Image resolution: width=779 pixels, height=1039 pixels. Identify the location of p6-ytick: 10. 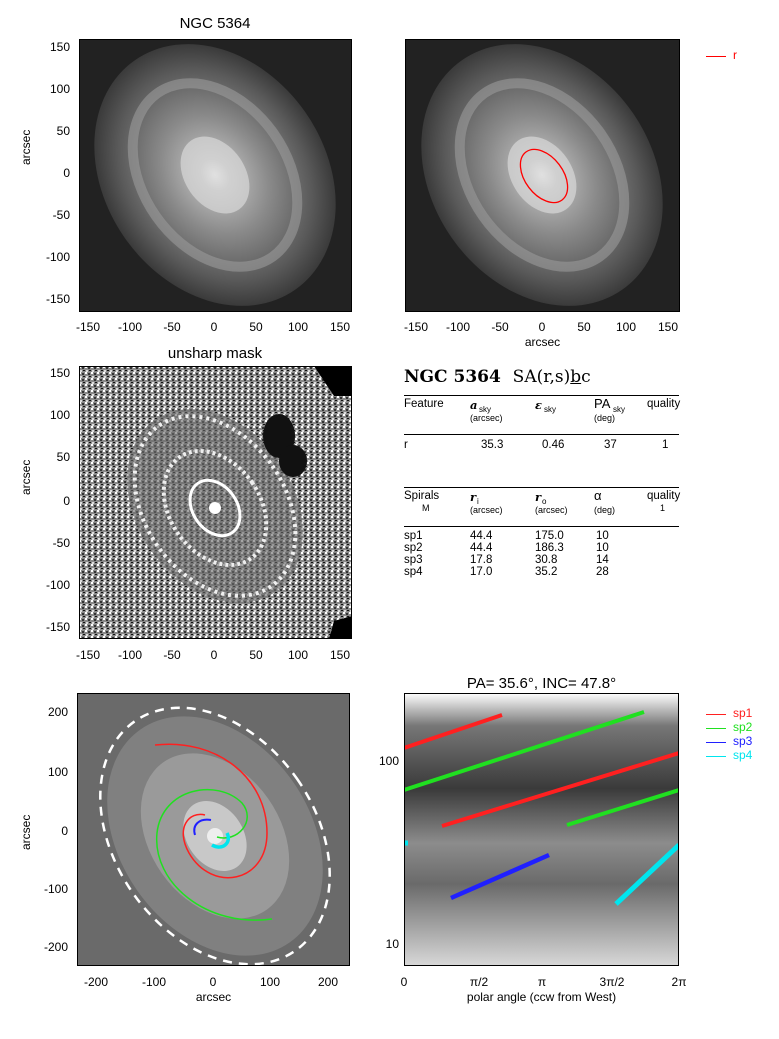
(392, 944).